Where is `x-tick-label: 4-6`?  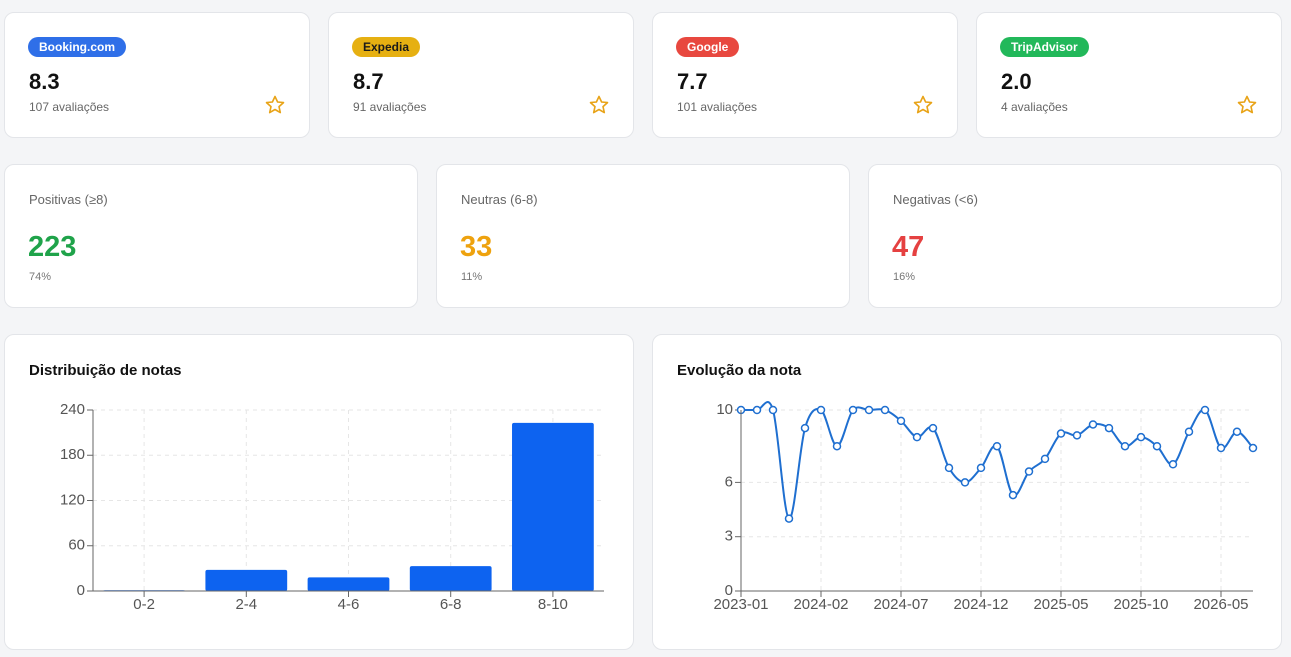
x-tick-label: 4-6 is located at coordinates (349, 604).